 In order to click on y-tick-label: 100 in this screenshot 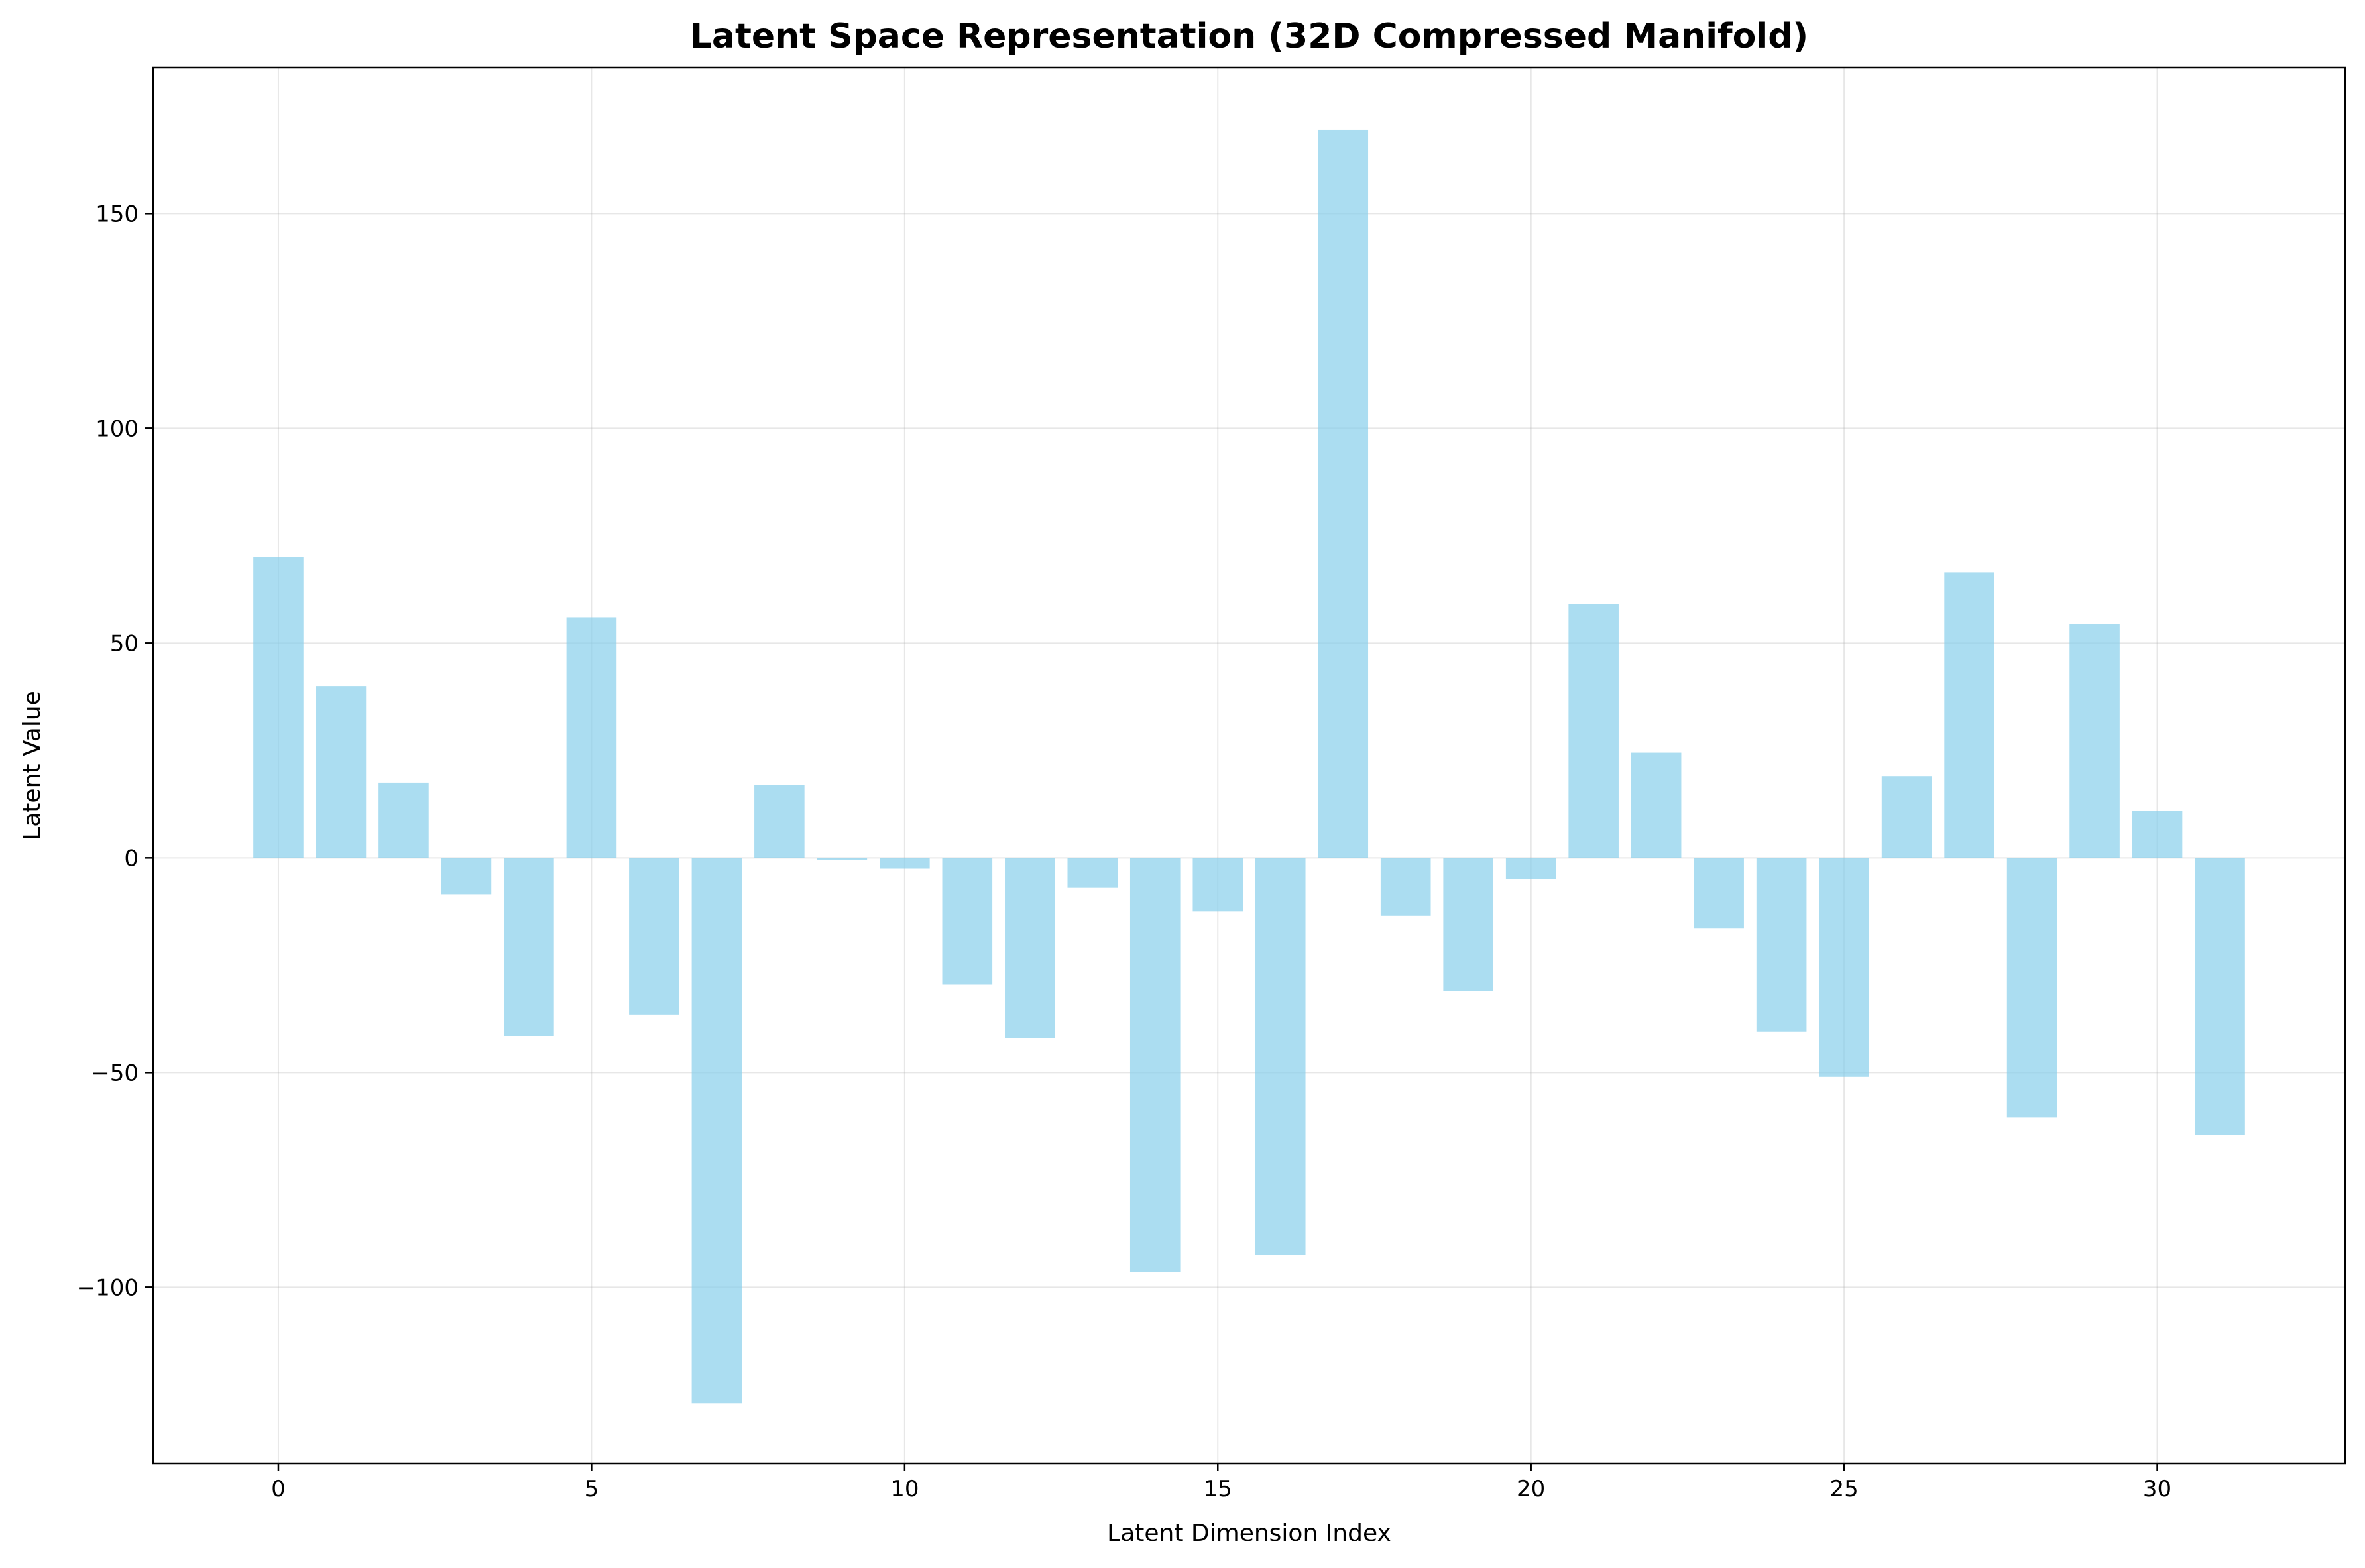, I will do `click(117, 429)`.